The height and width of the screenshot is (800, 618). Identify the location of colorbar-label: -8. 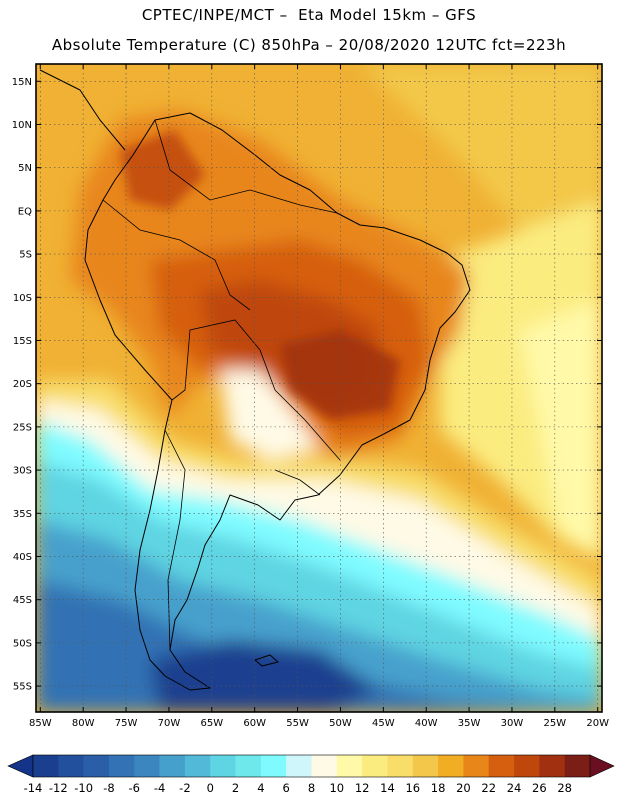
(108, 788).